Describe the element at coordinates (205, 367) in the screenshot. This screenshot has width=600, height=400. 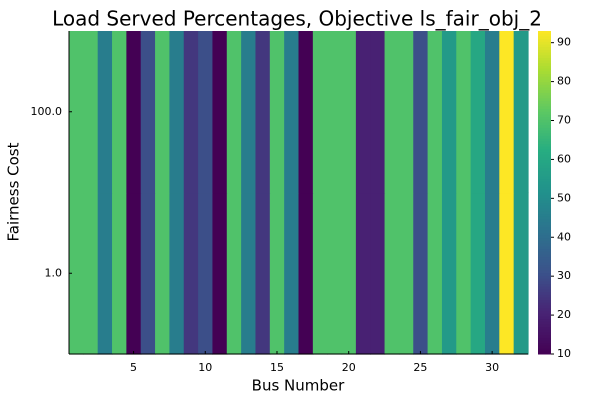
I see `x-tick-label: 10` at that location.